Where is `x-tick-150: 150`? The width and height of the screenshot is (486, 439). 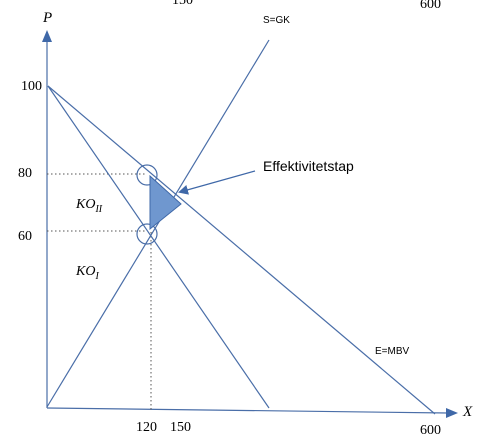 x-tick-150: 150 is located at coordinates (180, 427).